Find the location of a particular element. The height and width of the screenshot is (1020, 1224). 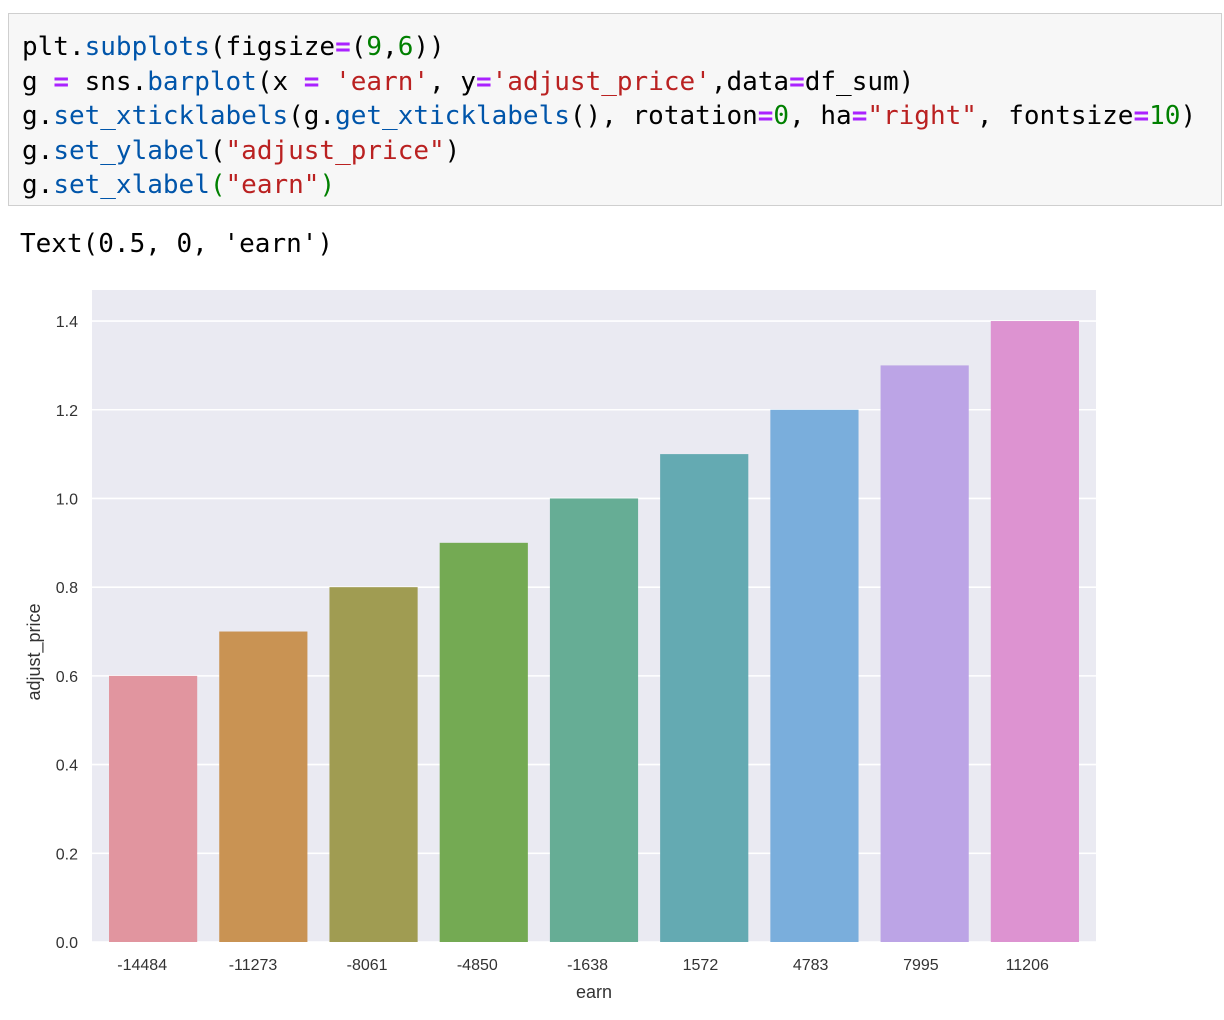

x-tick-label: 1572 is located at coordinates (701, 965).